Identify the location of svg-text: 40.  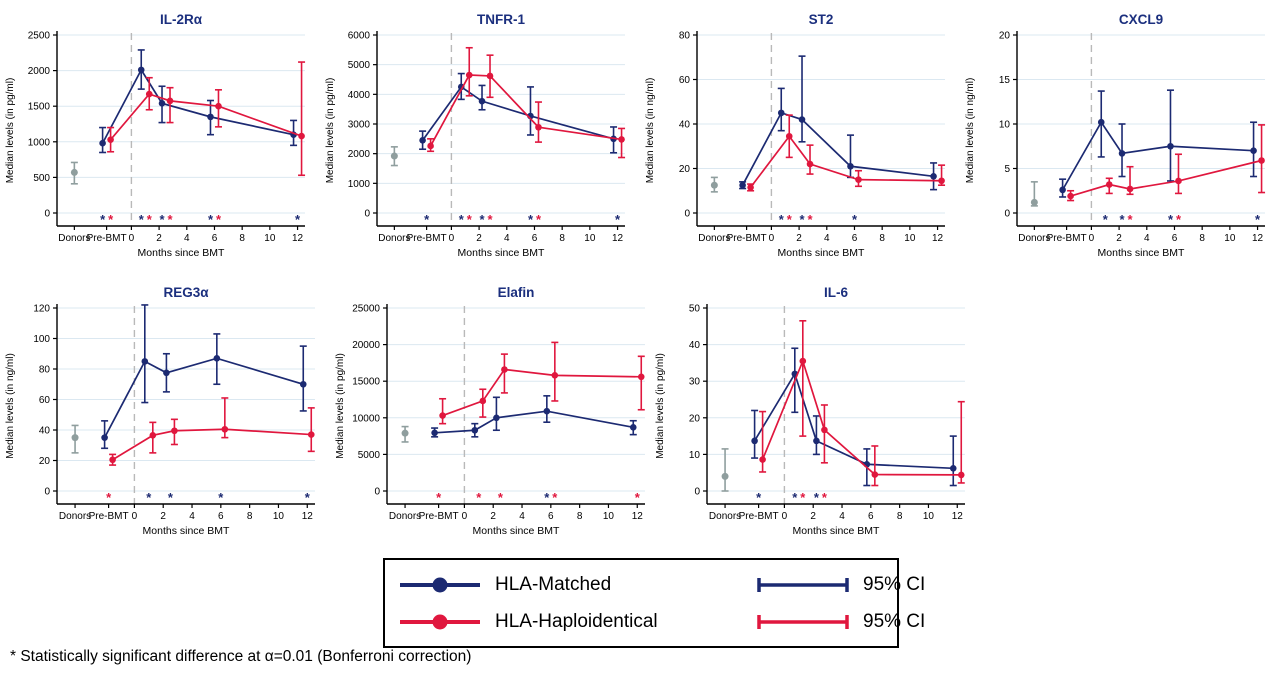
(695, 345).